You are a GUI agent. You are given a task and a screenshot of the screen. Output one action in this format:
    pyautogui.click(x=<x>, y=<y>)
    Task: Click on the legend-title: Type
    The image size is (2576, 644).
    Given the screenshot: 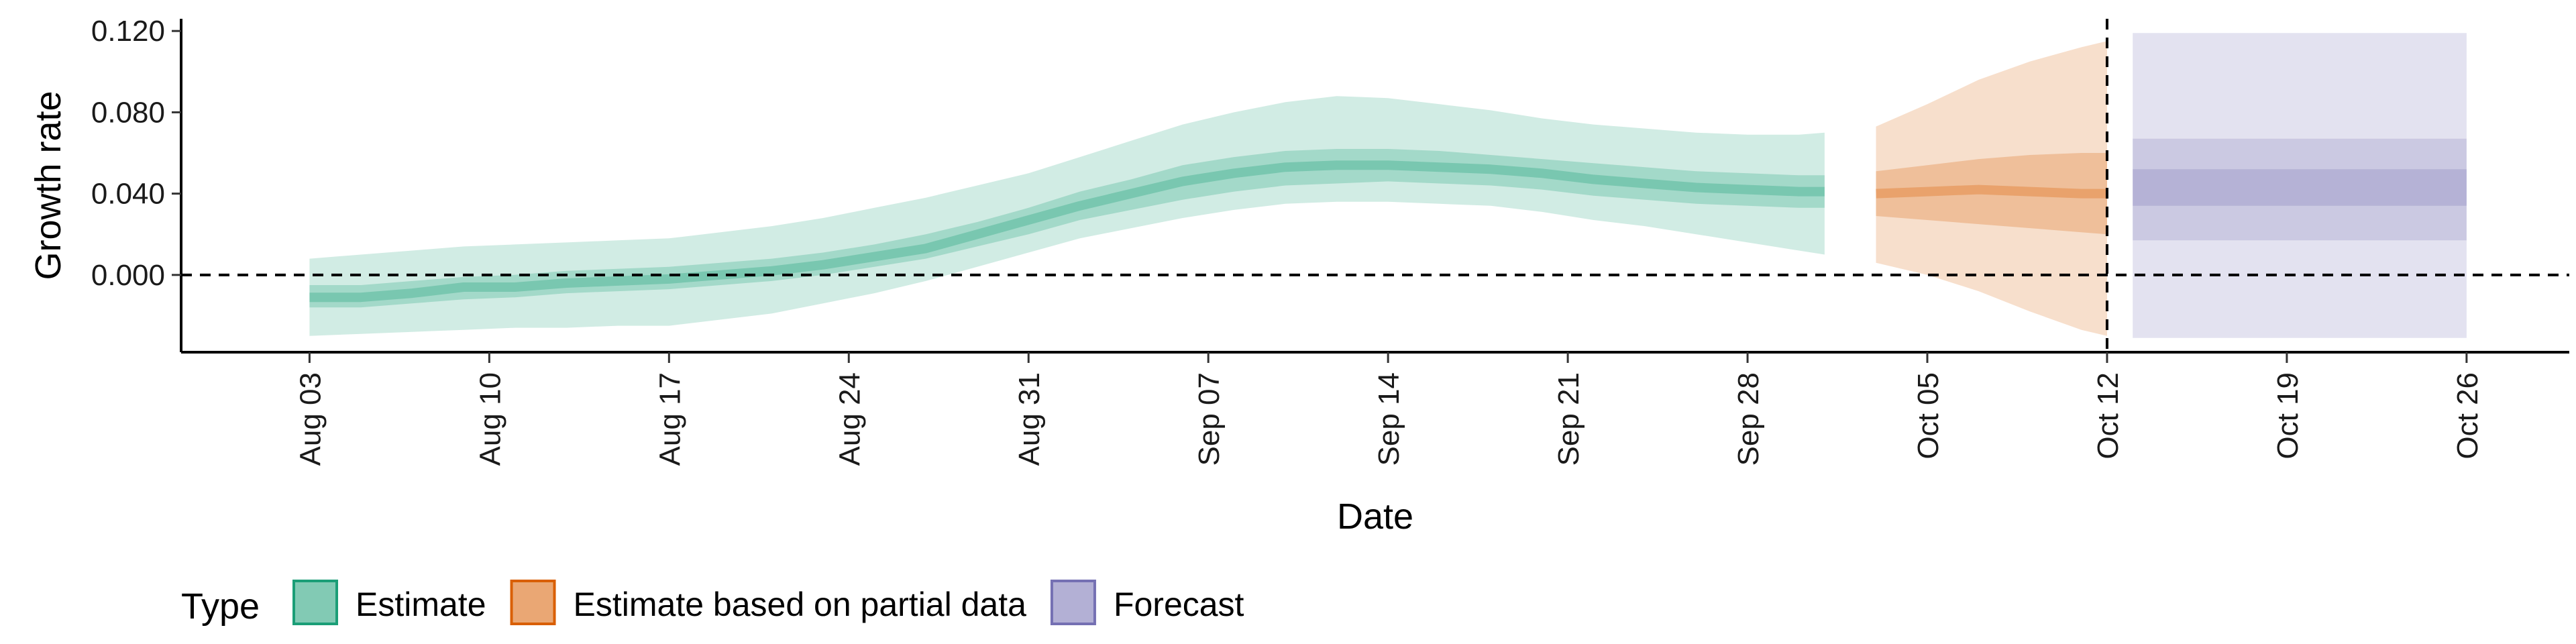 What is the action you would take?
    pyautogui.click(x=220, y=606)
    